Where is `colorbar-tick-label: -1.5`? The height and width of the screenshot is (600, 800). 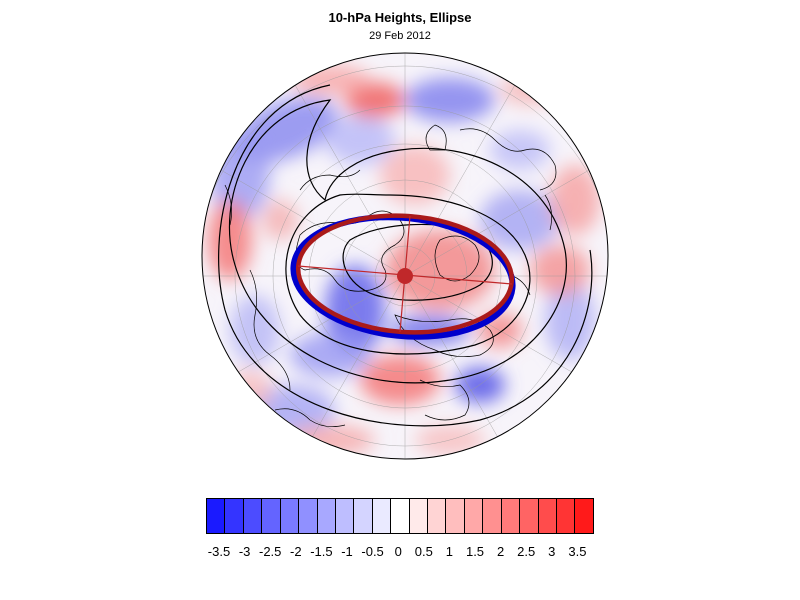
colorbar-tick-label: -1.5 is located at coordinates (321, 551).